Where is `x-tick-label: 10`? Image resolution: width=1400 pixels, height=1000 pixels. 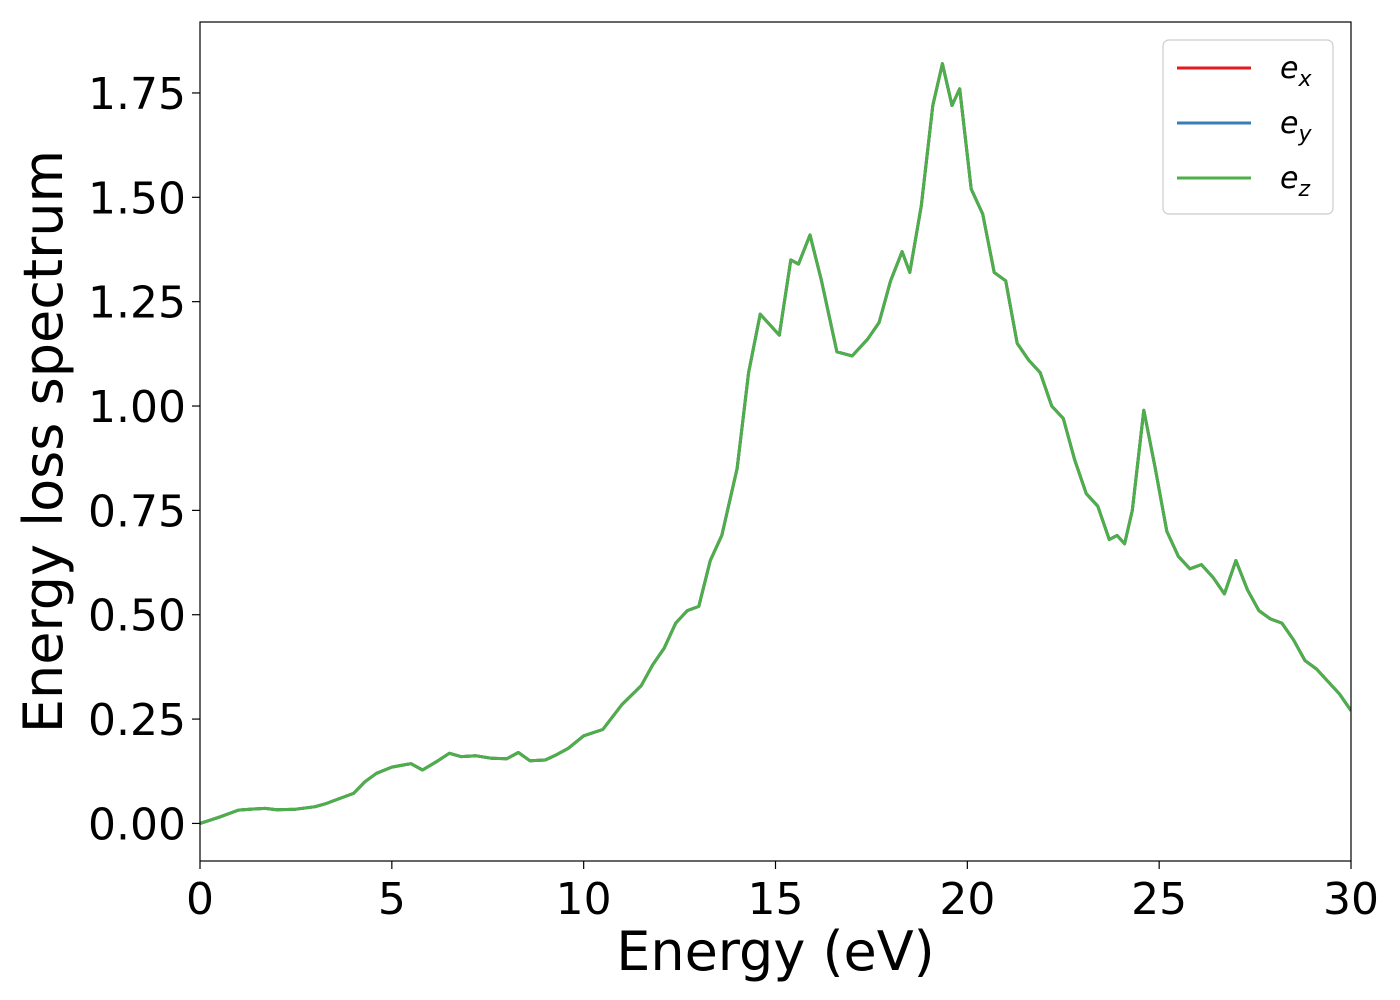
x-tick-label: 10 is located at coordinates (584, 899).